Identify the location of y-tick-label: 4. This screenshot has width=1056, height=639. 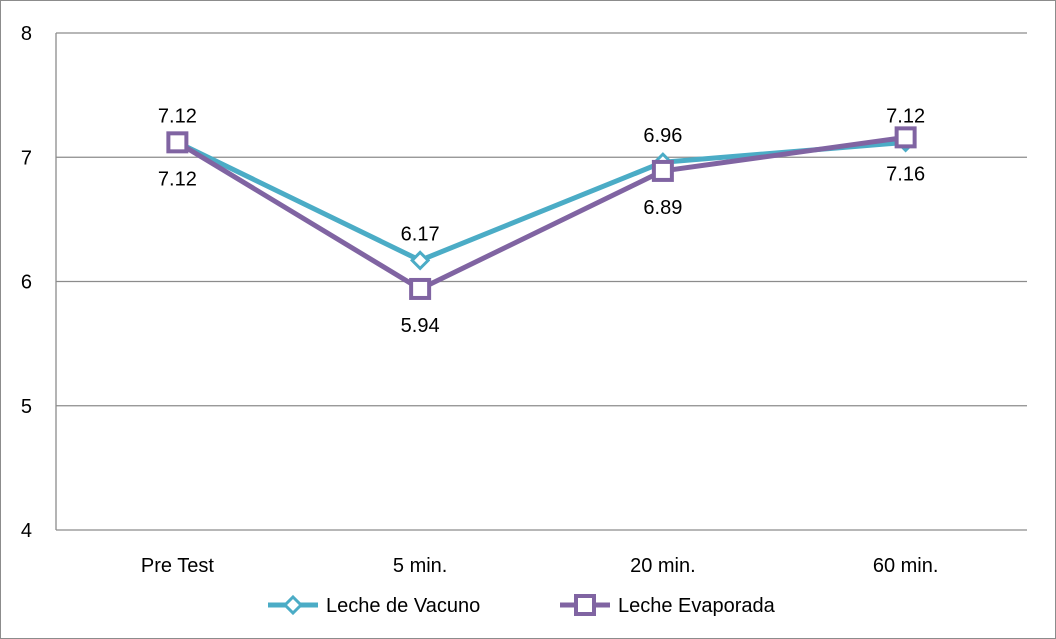
(26, 531).